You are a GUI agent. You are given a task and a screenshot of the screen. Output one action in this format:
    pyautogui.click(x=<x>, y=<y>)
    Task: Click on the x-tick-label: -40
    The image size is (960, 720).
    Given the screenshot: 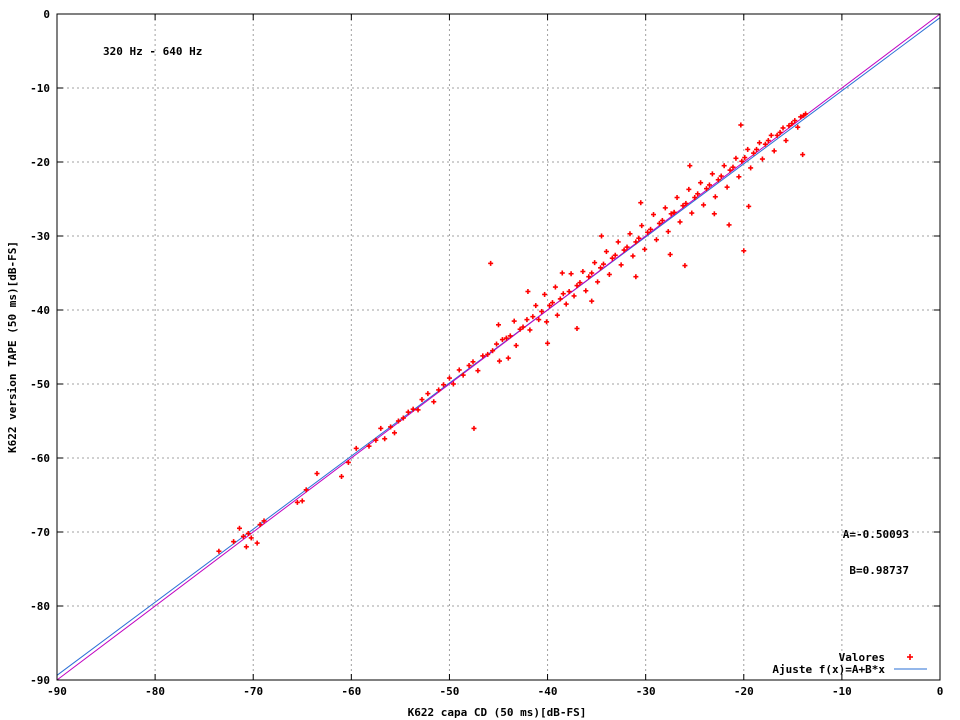 What is the action you would take?
    pyautogui.click(x=548, y=691)
    